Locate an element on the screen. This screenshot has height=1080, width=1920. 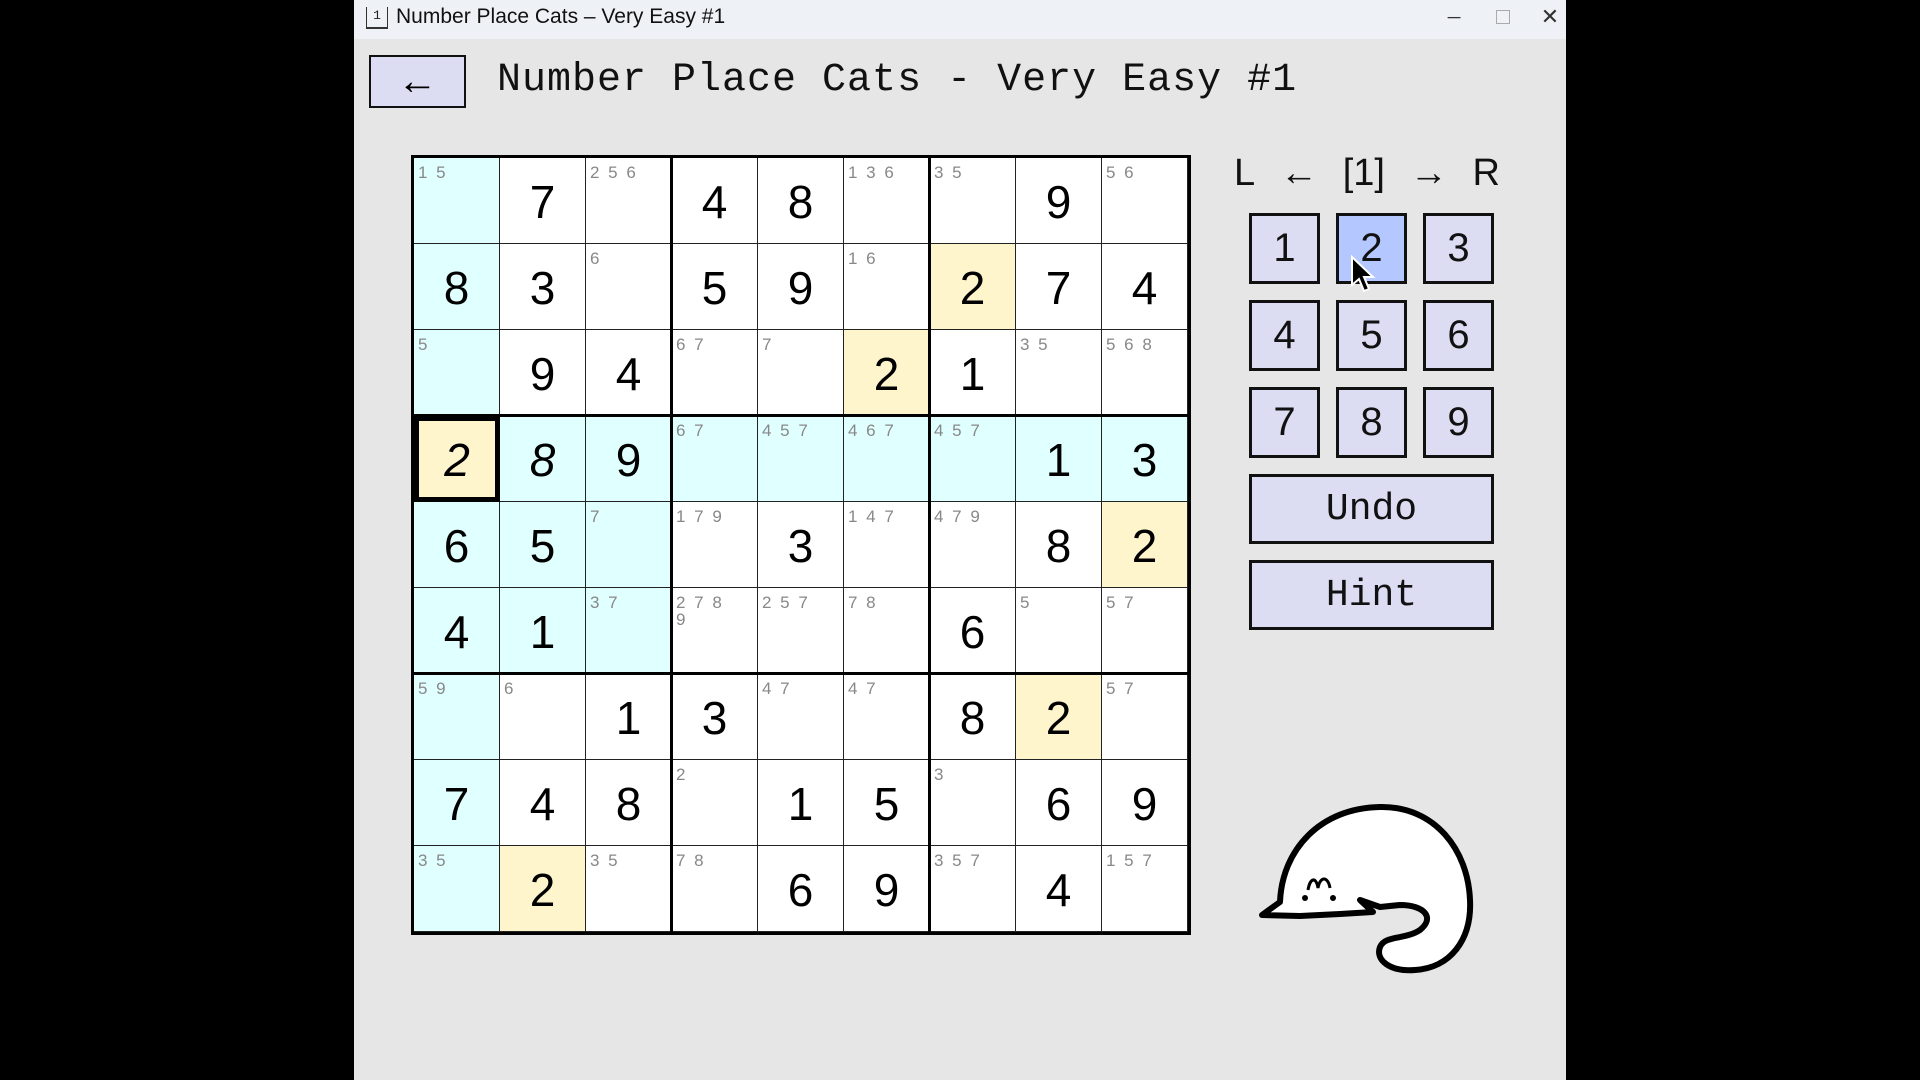
cell-r6c2: 1 is located at coordinates (543, 631).